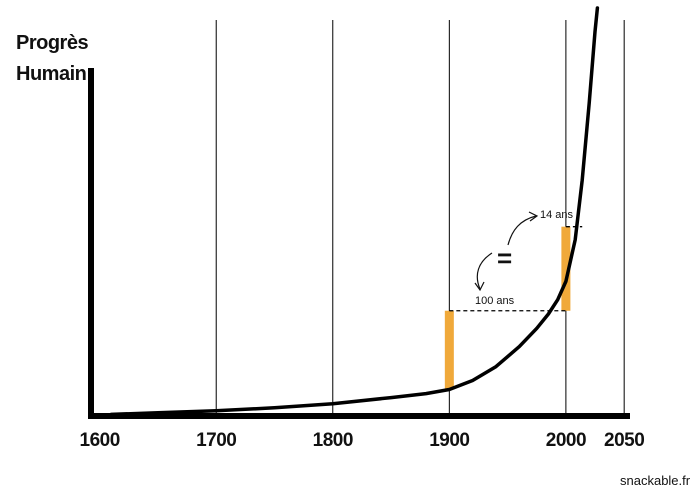 Image resolution: width=700 pixels, height=500 pixels. I want to click on y-axis-label-line-2: Humain, so click(51, 74).